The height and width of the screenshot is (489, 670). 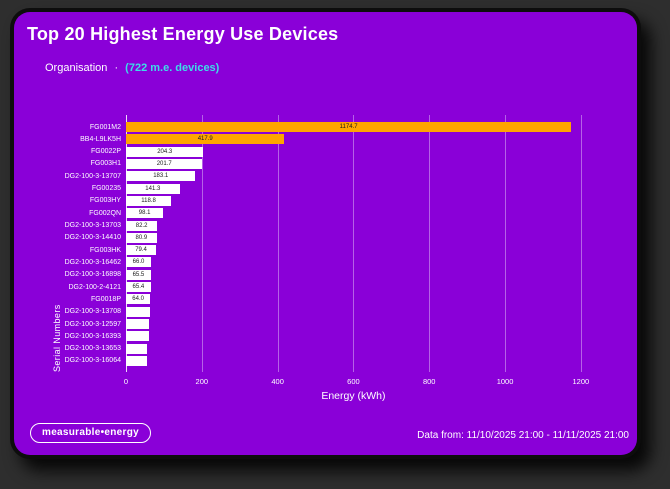 I want to click on bar-row: FG001M2 1174.7, so click(x=343, y=127).